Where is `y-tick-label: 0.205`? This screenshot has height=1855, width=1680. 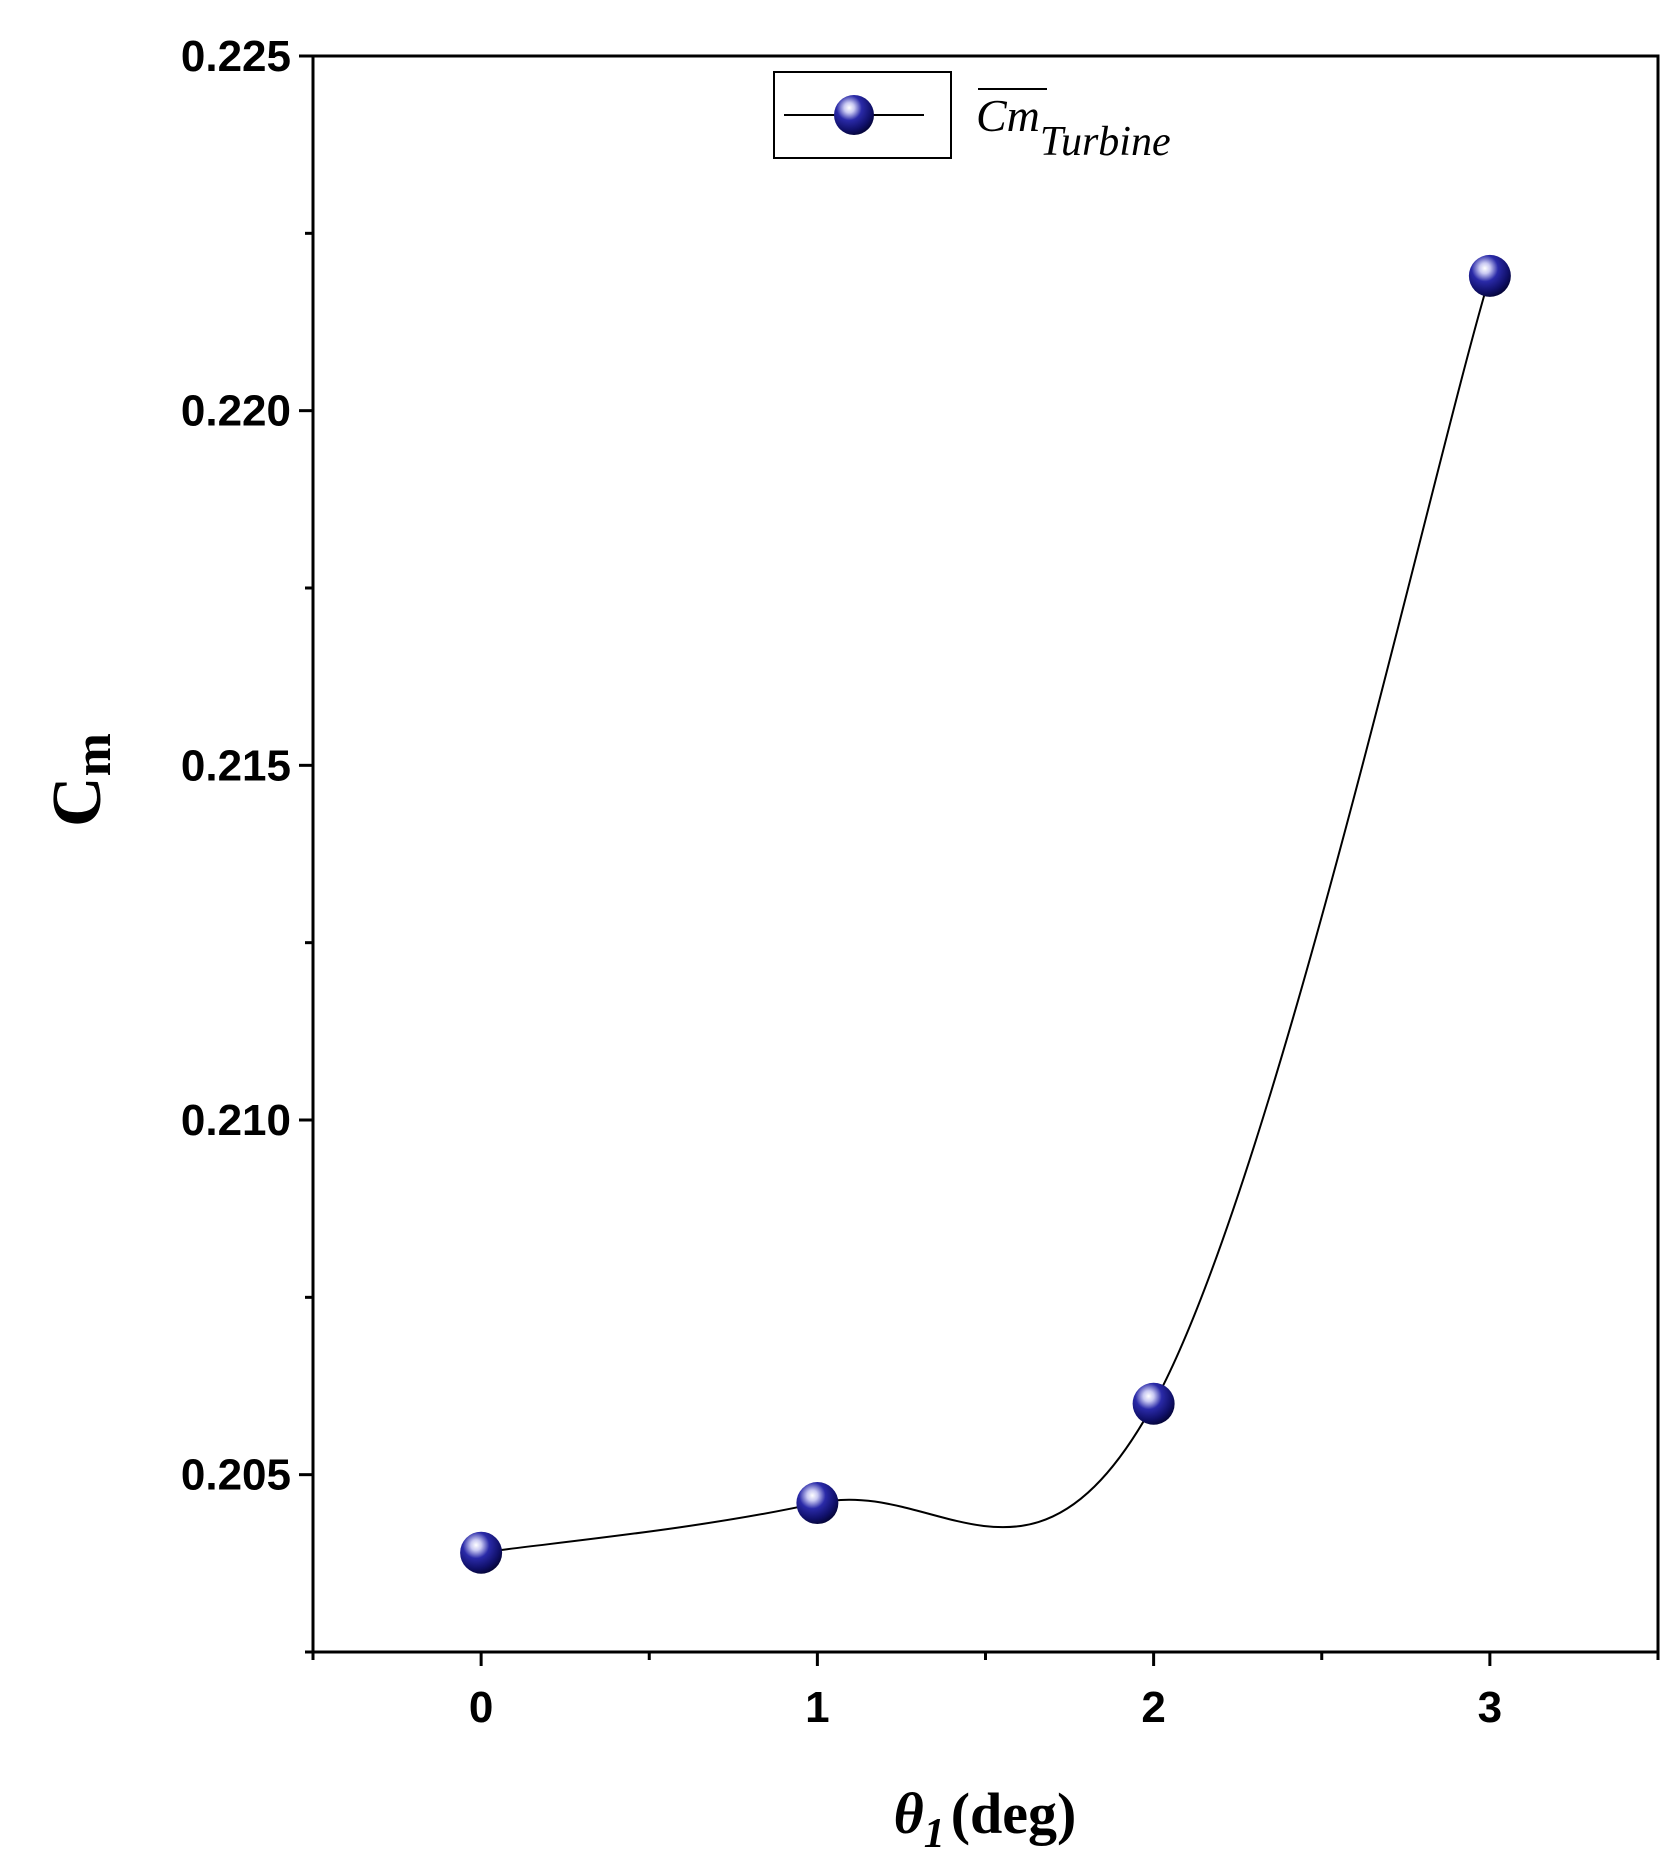
y-tick-label: 0.205 is located at coordinates (236, 1475).